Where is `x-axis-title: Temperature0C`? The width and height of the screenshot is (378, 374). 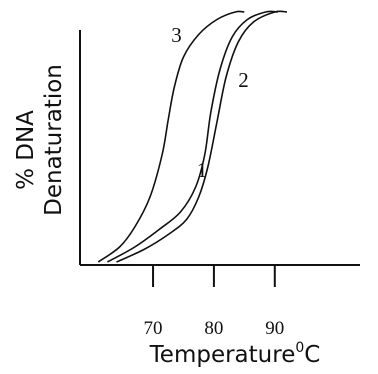
x-axis-title: Temperature0C is located at coordinates (235, 354).